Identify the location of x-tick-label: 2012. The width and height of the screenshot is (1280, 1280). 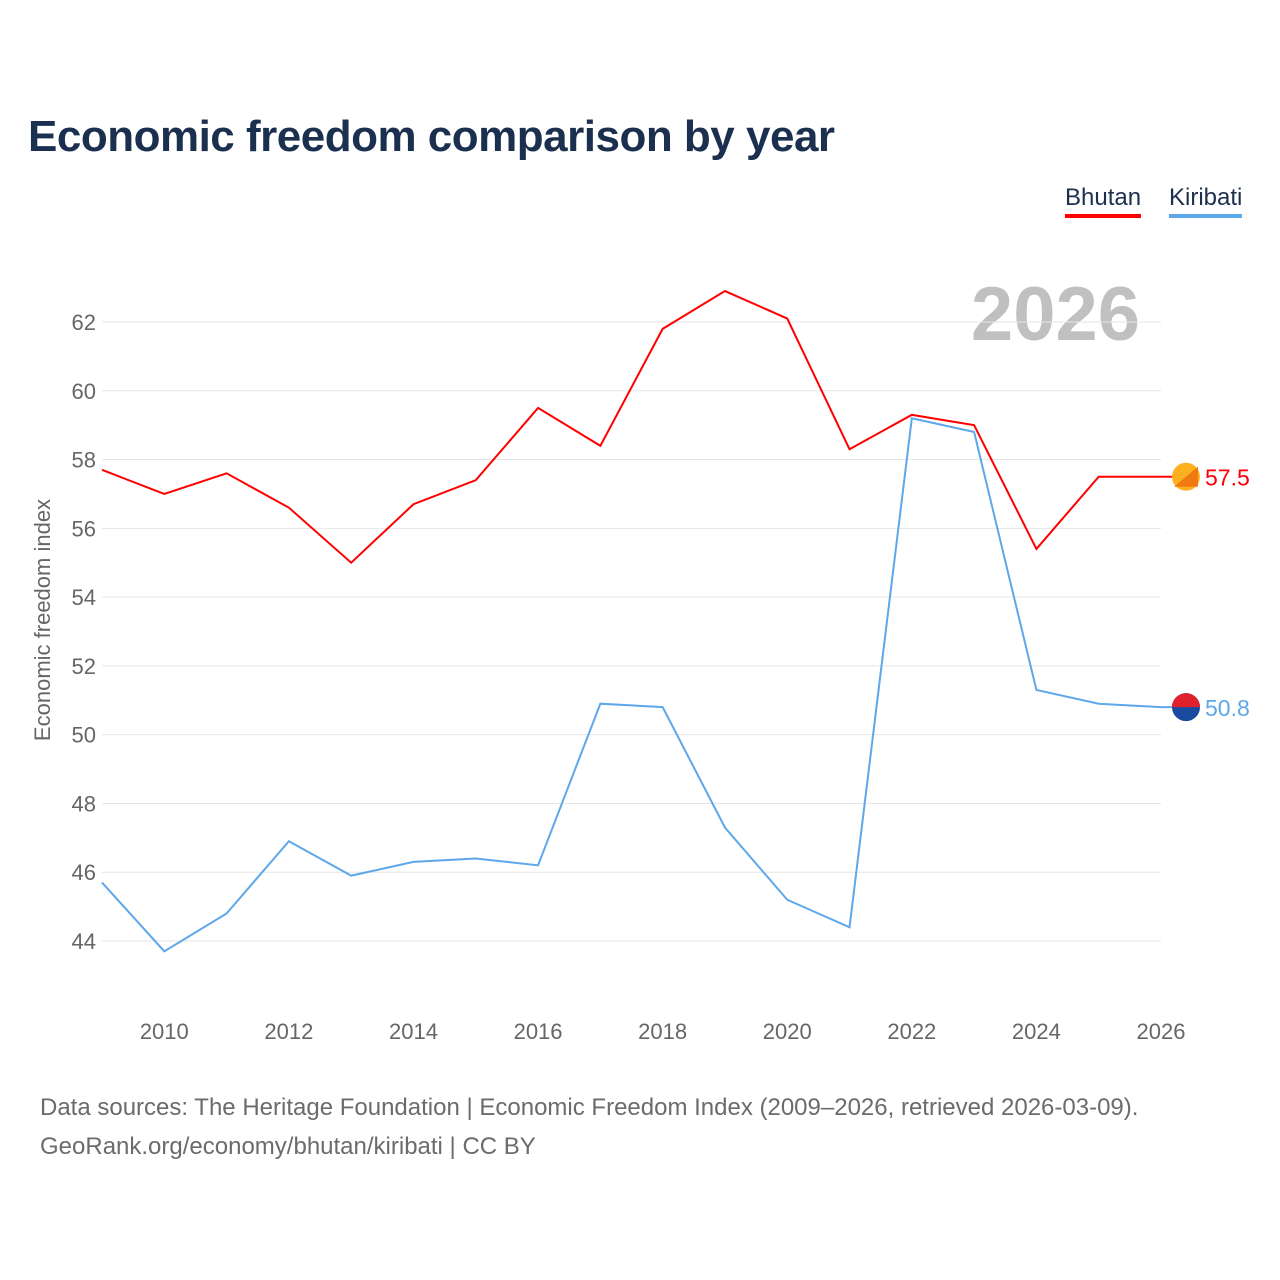
(288, 1031).